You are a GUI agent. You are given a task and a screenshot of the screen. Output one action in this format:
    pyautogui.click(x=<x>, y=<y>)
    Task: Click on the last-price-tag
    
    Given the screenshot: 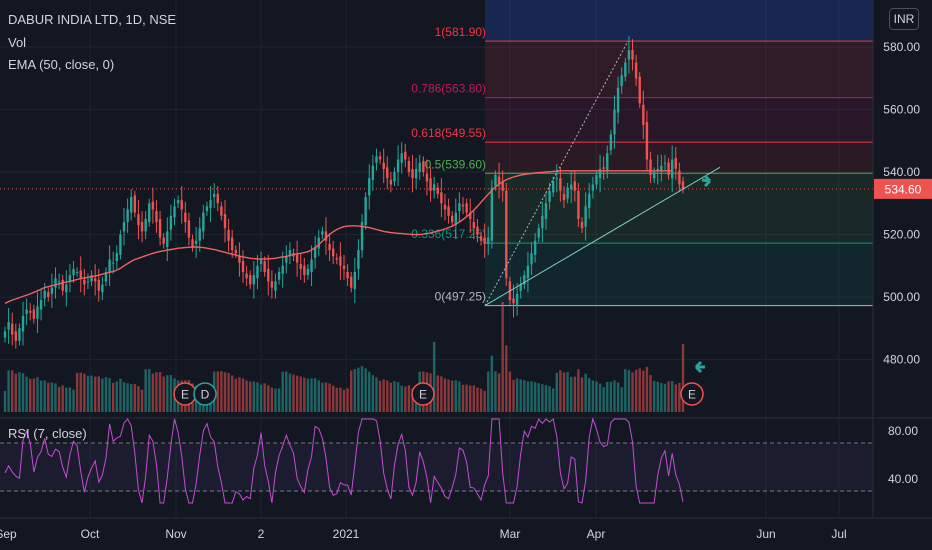 What is the action you would take?
    pyautogui.click(x=903, y=188)
    